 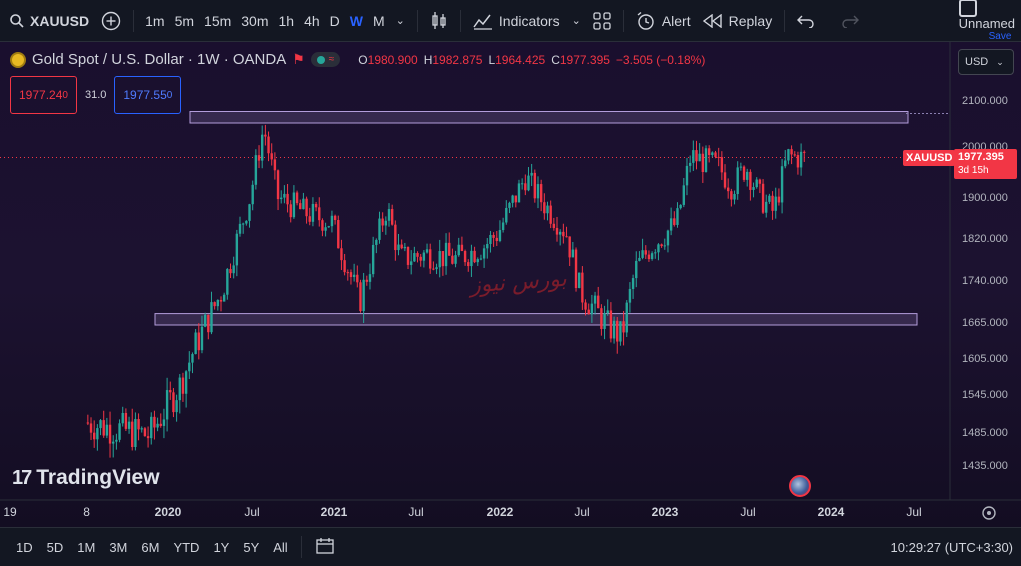 I want to click on interval-15m: 15m, so click(x=218, y=20).